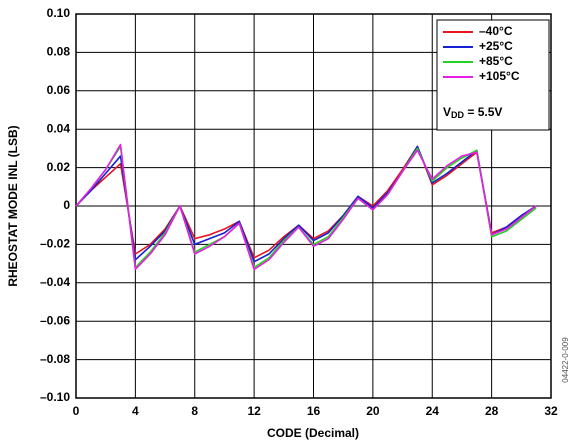  What do you see at coordinates (55, 320) in the screenshot?
I see `y-tick-label: –0.06` at bounding box center [55, 320].